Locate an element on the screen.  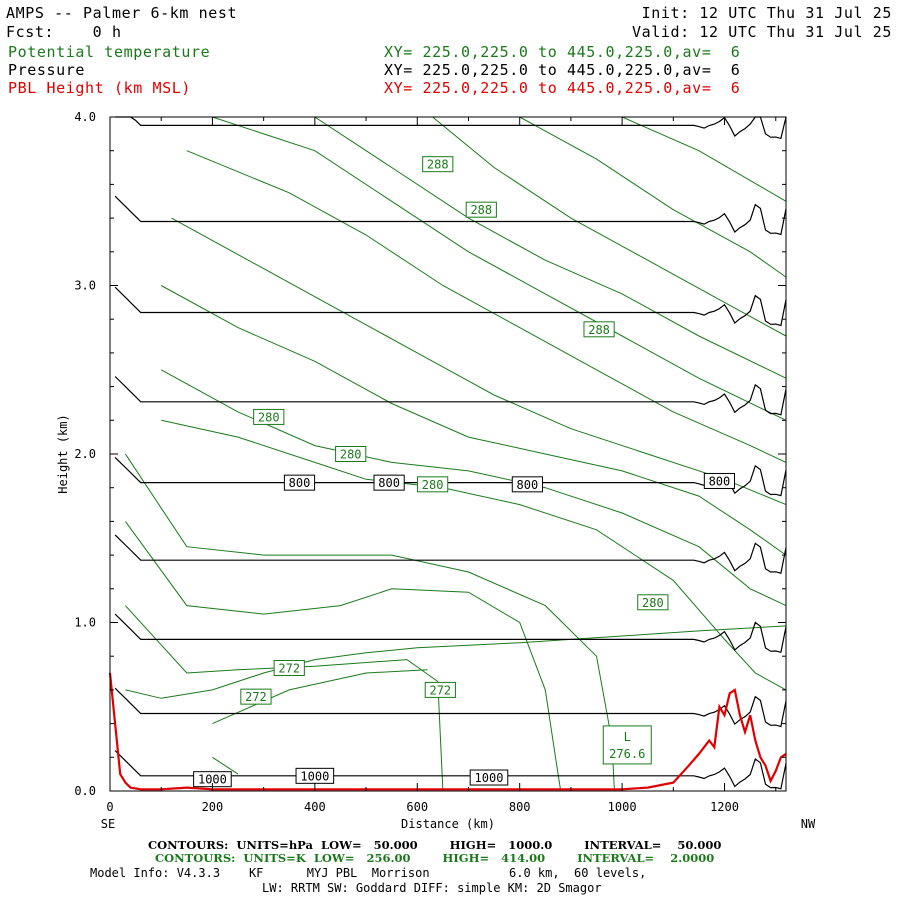
pbl-height-line is located at coordinates (447, 731).